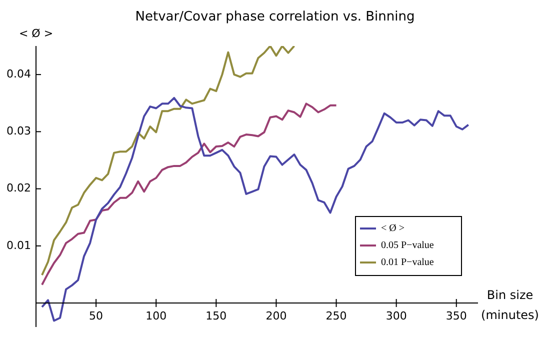 This screenshot has height=337, width=540. I want to click on y-tick-label: 0.02, so click(18, 188).